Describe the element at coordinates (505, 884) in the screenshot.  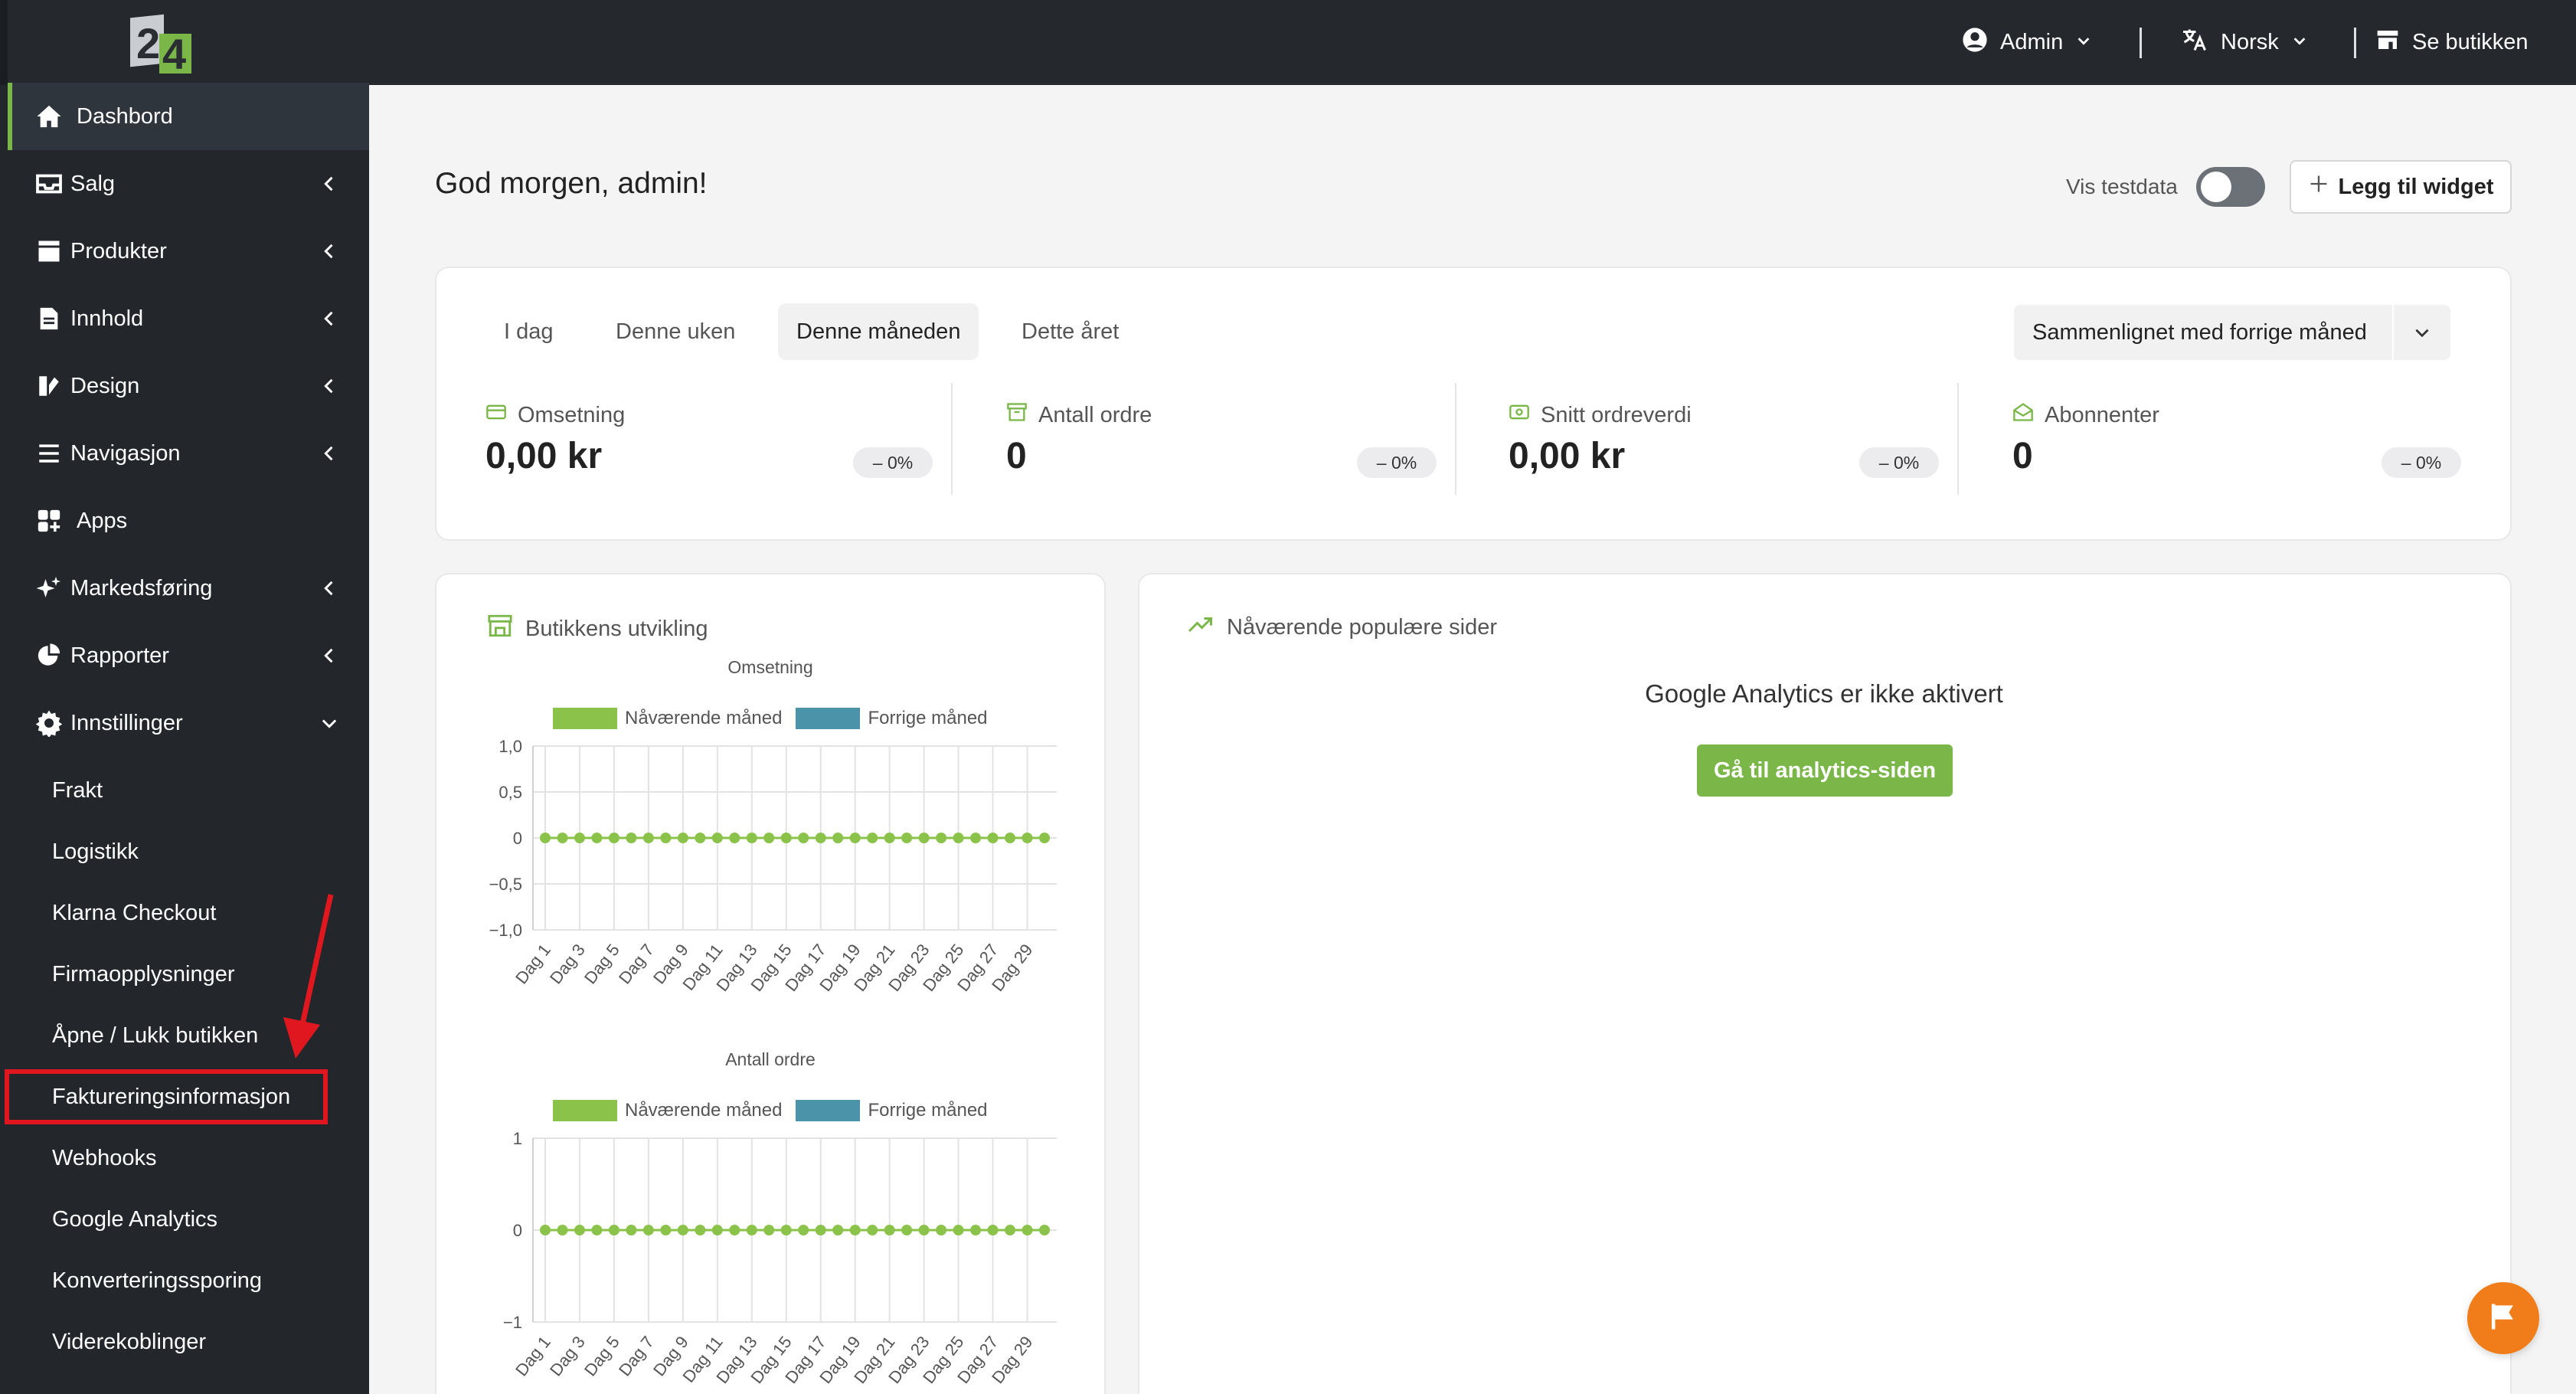
I see `y-tick-label: −0,5` at that location.